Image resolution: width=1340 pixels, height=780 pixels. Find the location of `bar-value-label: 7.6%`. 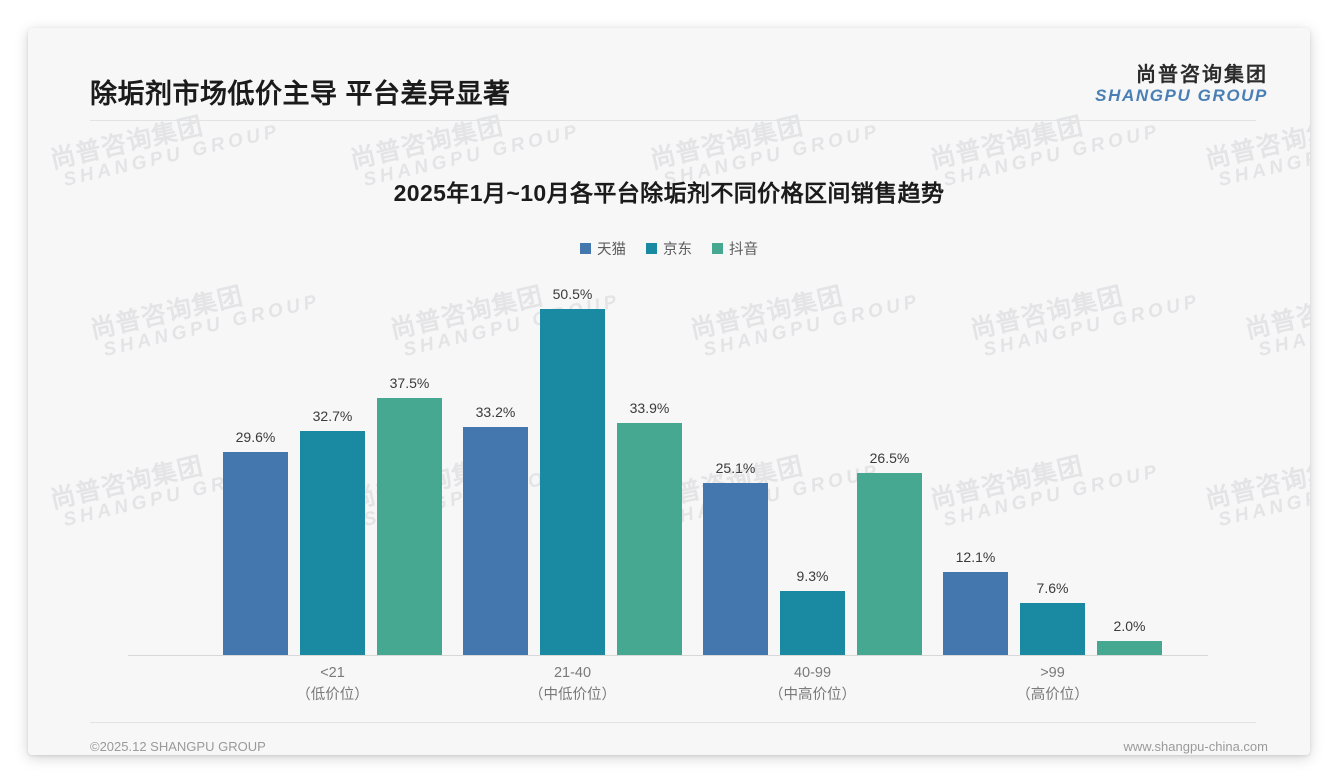

bar-value-label: 7.6% is located at coordinates (1052, 587).